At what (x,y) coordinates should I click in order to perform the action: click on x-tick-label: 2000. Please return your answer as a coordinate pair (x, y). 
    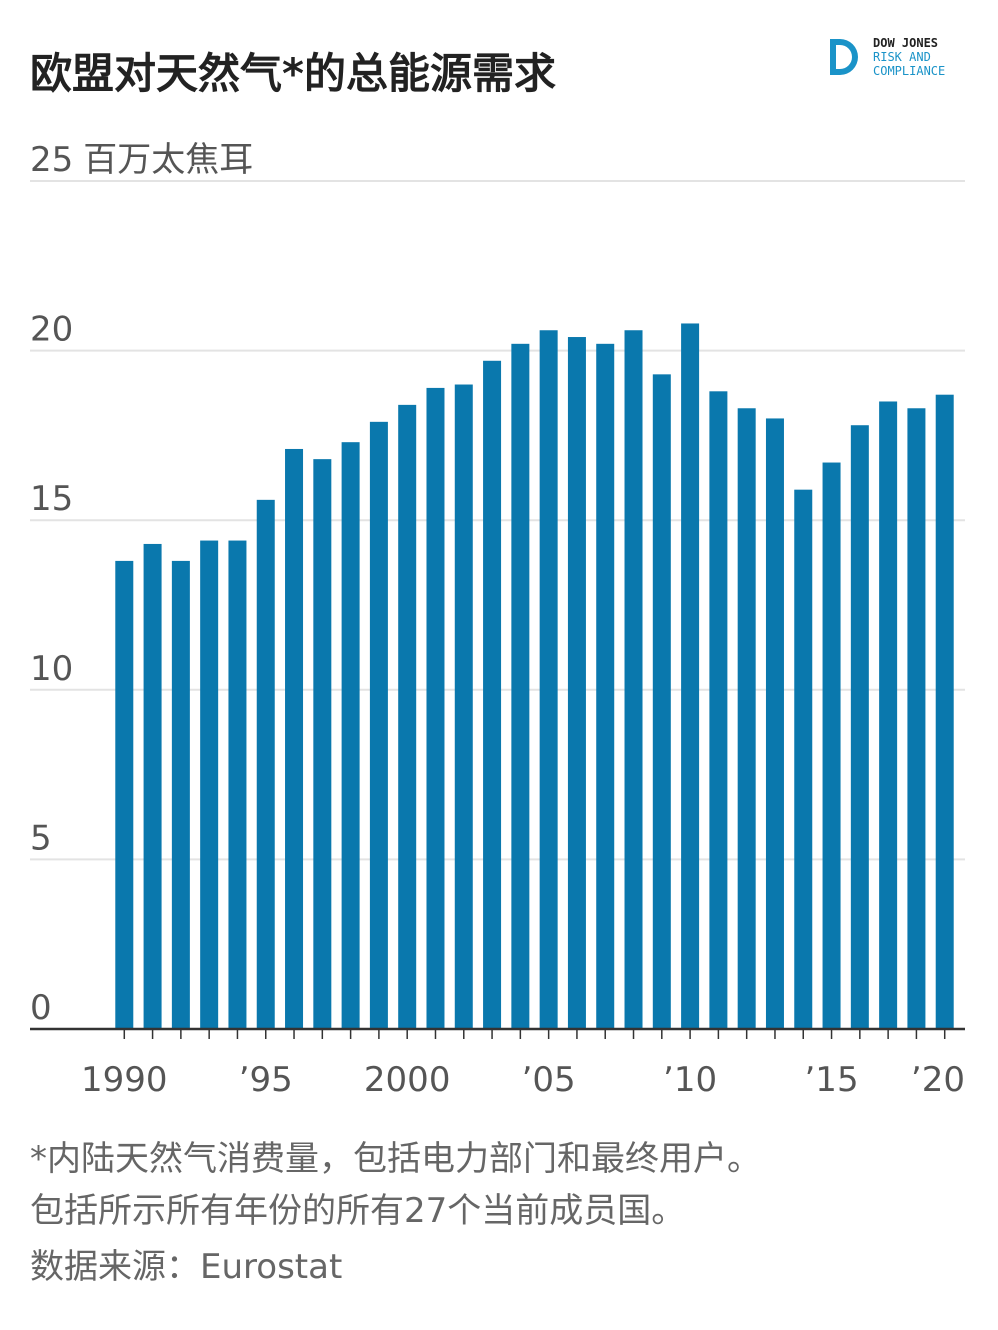
    Looking at the image, I should click on (407, 1080).